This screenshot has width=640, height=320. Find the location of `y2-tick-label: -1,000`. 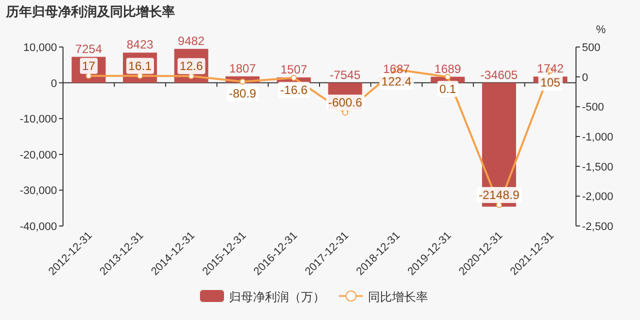

y2-tick-label: -1,000 is located at coordinates (598, 138).